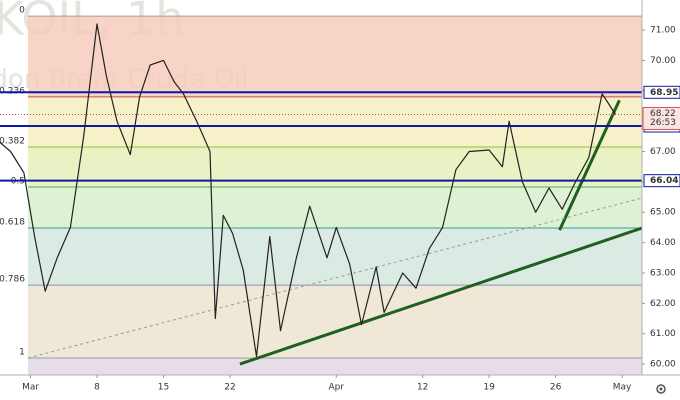 The image size is (680, 400). What do you see at coordinates (336, 388) in the screenshot?
I see `x-tick-label: Apr` at bounding box center [336, 388].